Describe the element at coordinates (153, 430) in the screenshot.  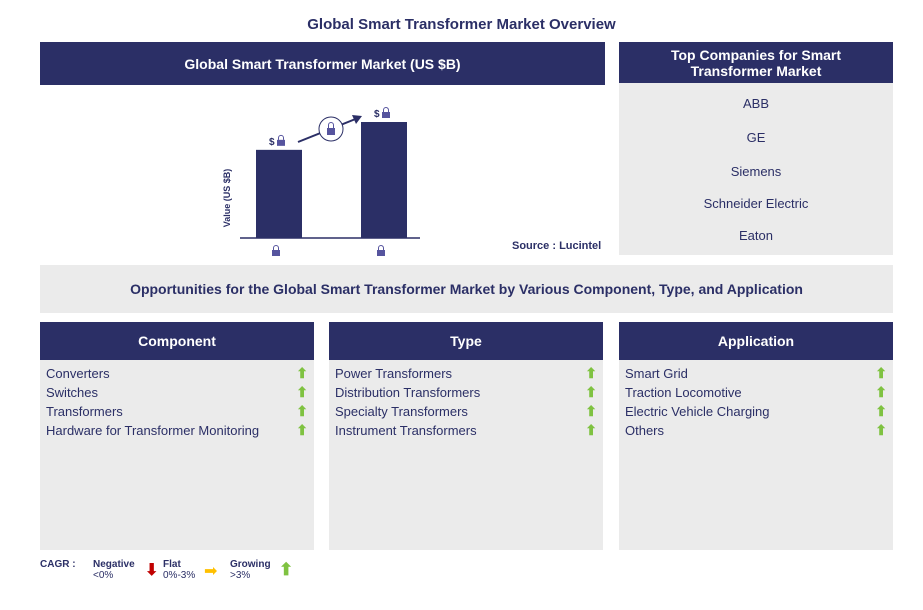
I see `segment-item-label: Hardware for Transformer Monitoring` at that location.